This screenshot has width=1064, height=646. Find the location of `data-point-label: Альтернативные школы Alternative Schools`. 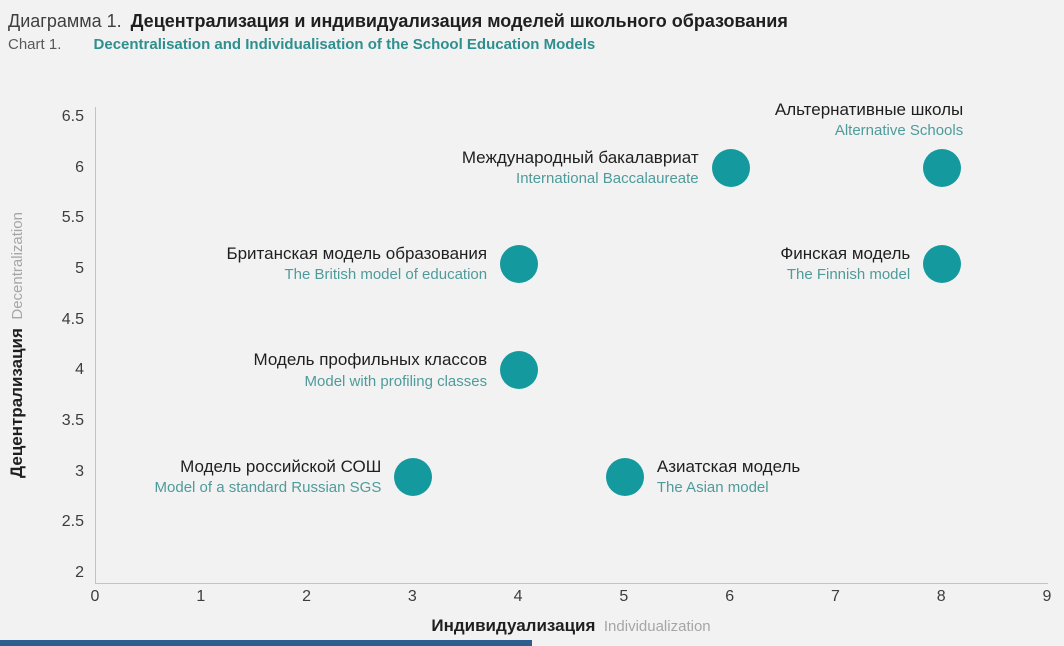

data-point-label: Альтернативные школы Alternative Schools is located at coordinates (869, 120).